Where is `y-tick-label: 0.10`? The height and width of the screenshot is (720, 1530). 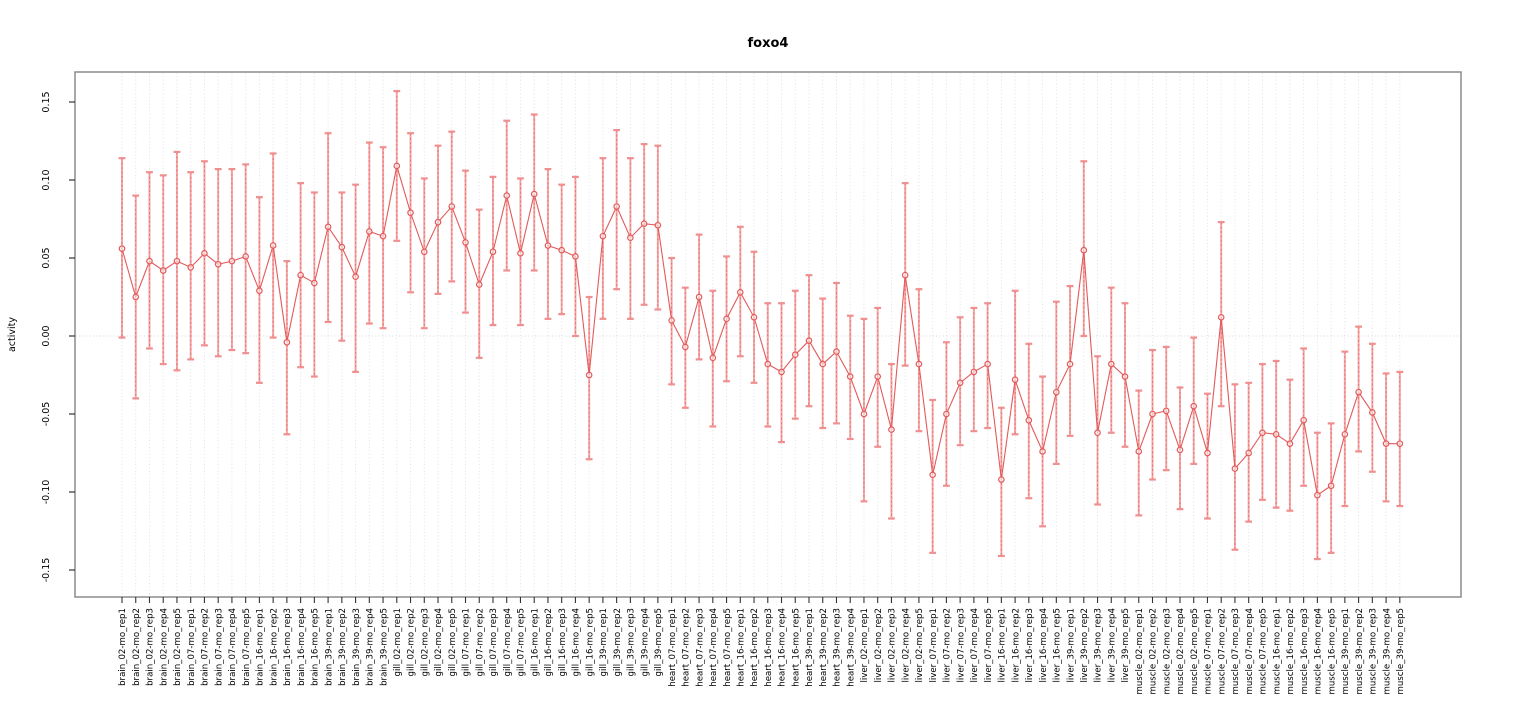 y-tick-label: 0.10 is located at coordinates (46, 179).